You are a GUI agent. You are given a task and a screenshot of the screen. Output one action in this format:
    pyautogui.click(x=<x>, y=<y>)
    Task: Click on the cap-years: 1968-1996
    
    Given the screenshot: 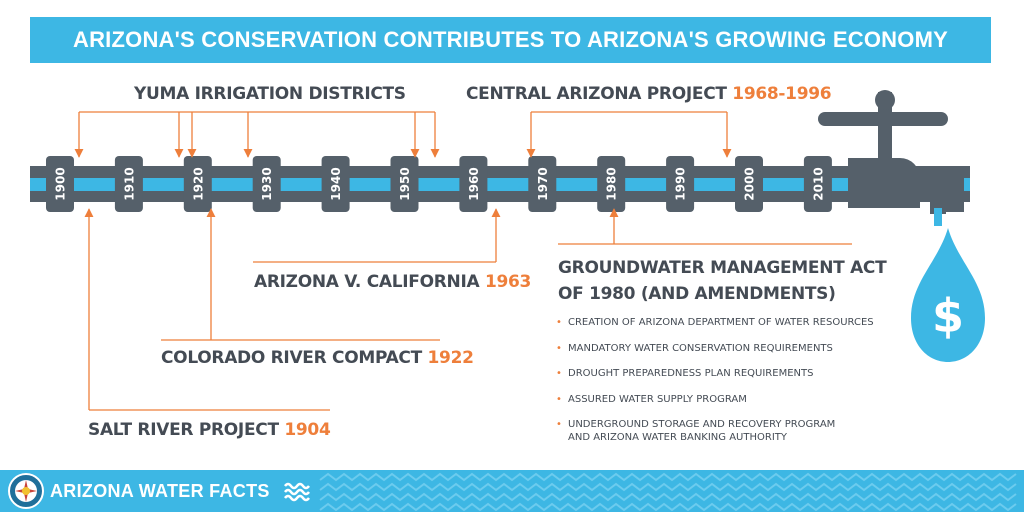 What is the action you would take?
    pyautogui.click(x=782, y=94)
    